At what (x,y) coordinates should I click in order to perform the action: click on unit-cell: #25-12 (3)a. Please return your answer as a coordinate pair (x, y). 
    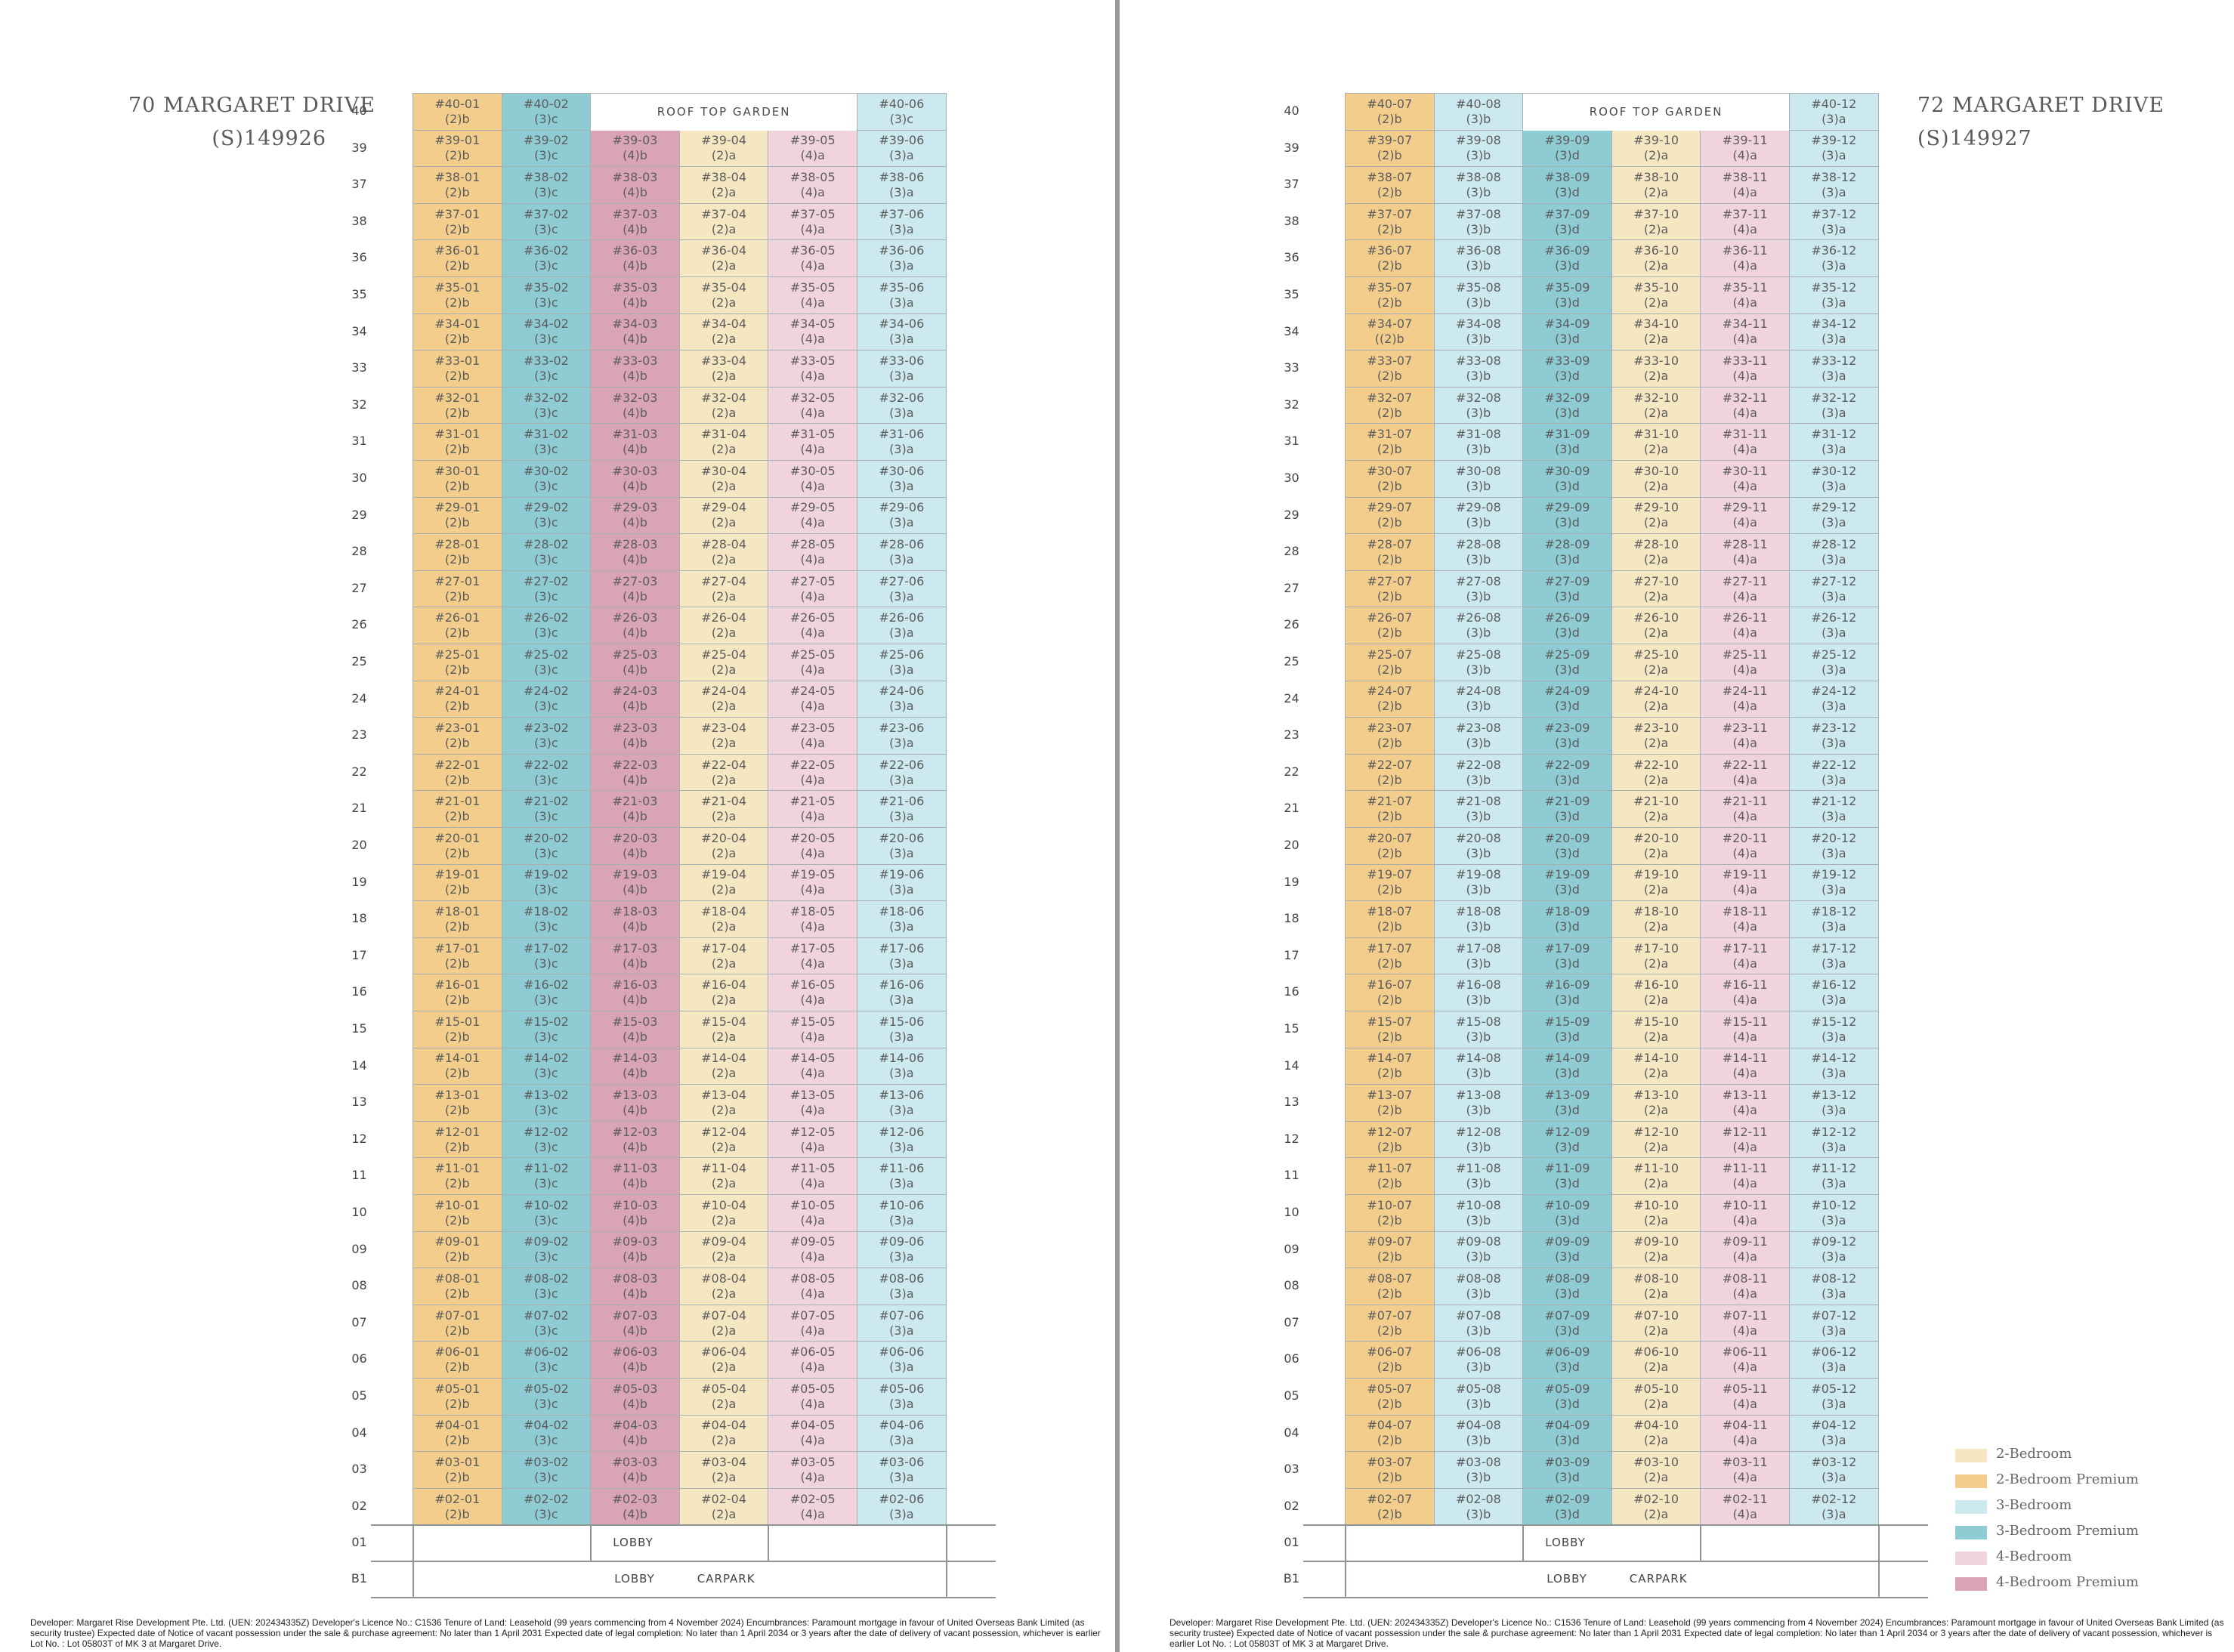
    Looking at the image, I should click on (1834, 662).